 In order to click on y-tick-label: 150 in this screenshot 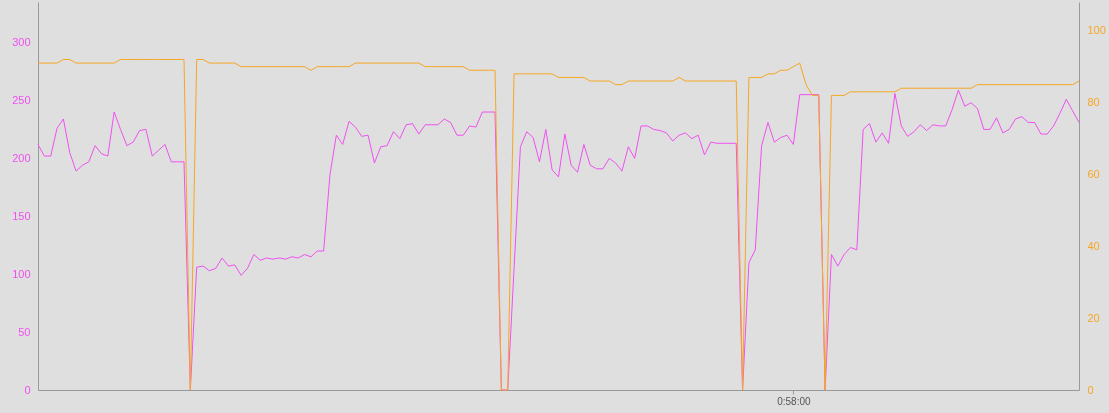, I will do `click(21, 215)`.